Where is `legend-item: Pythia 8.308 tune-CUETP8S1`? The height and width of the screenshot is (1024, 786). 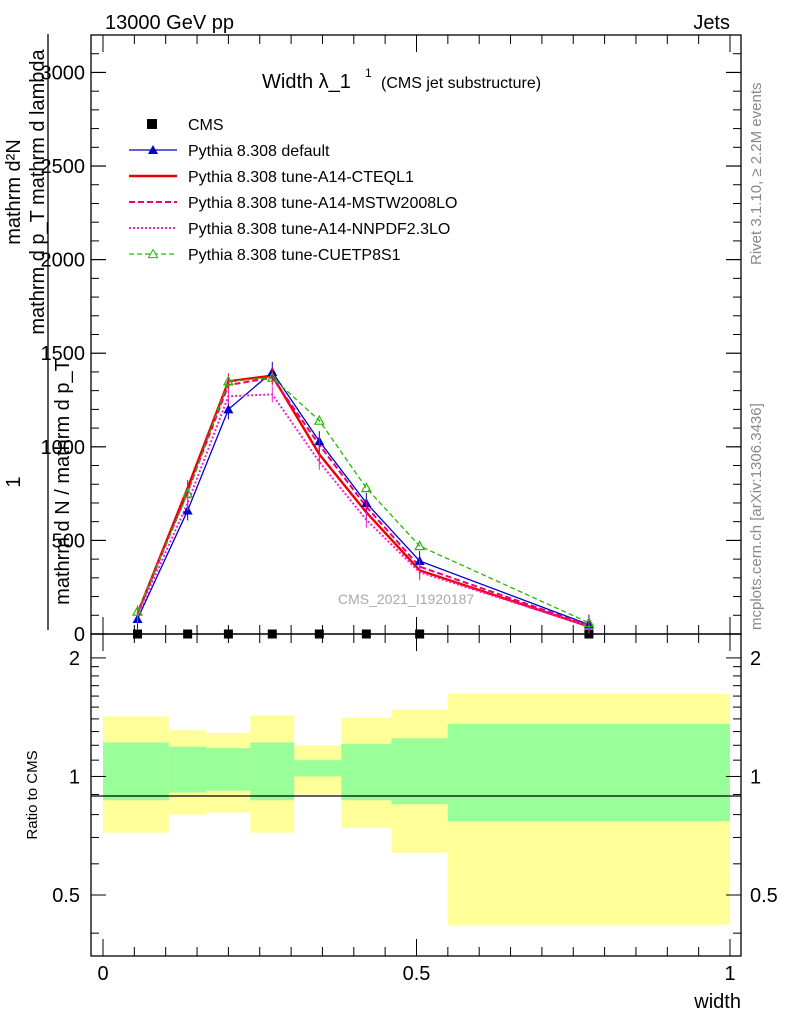 legend-item: Pythia 8.308 tune-CUETP8S1 is located at coordinates (265, 255).